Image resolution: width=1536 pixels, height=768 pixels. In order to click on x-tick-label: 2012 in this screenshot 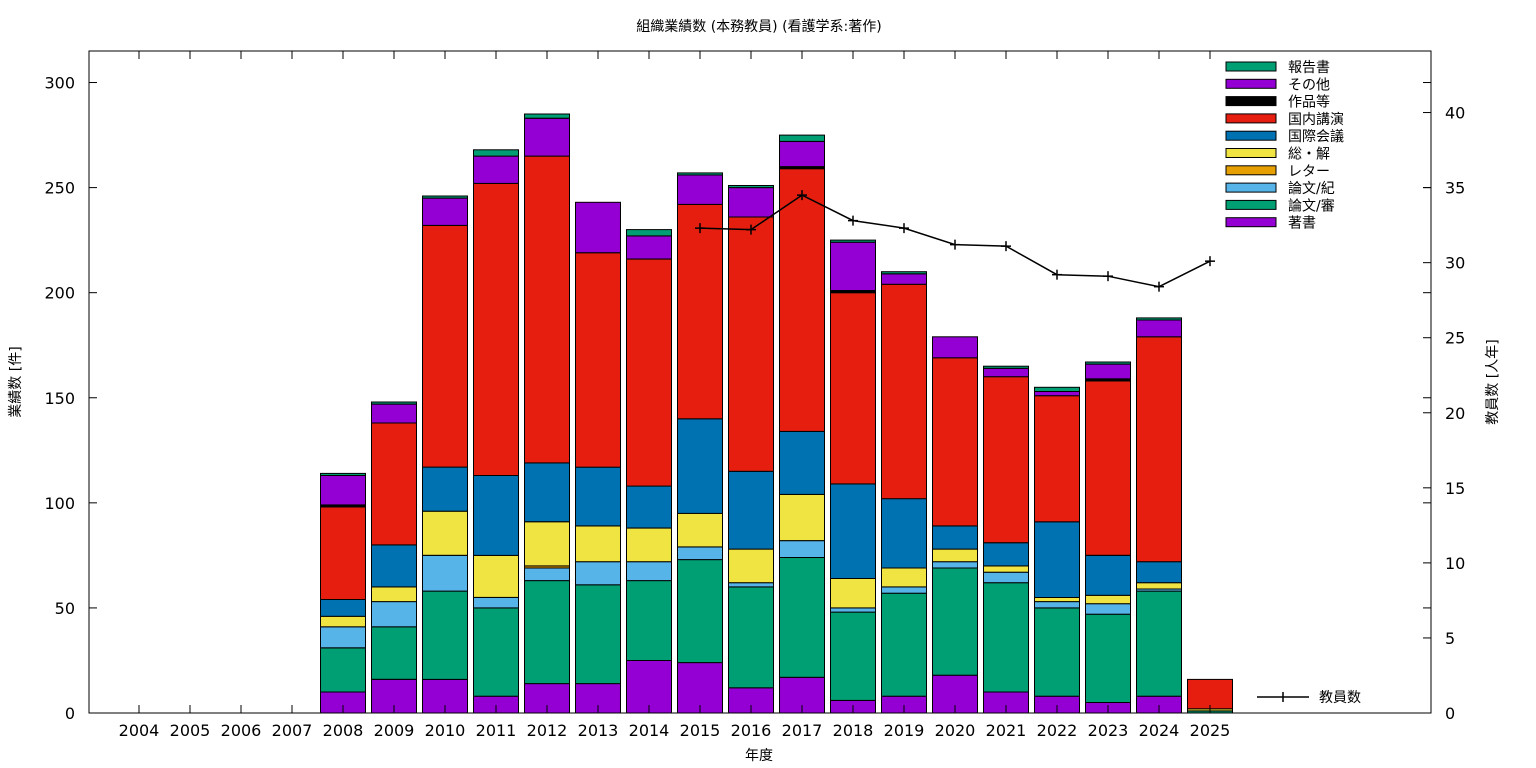, I will do `click(547, 730)`.